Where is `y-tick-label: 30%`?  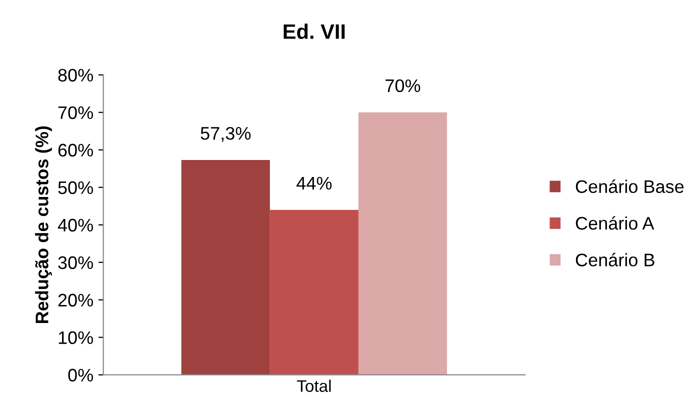
y-tick-label: 30% is located at coordinates (75, 263).